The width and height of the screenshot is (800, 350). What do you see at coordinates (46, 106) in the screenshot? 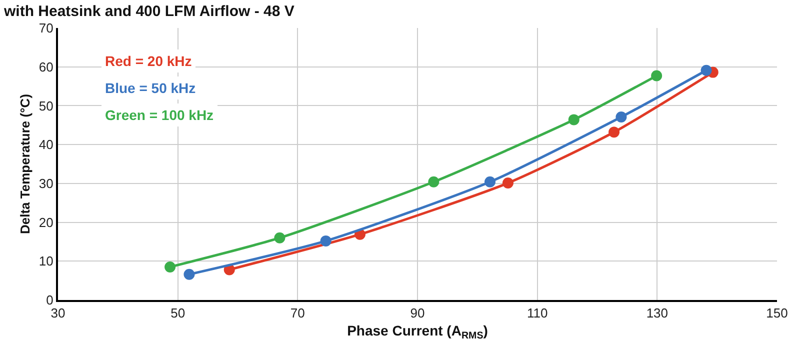
I see `y-tick-label: 50` at bounding box center [46, 106].